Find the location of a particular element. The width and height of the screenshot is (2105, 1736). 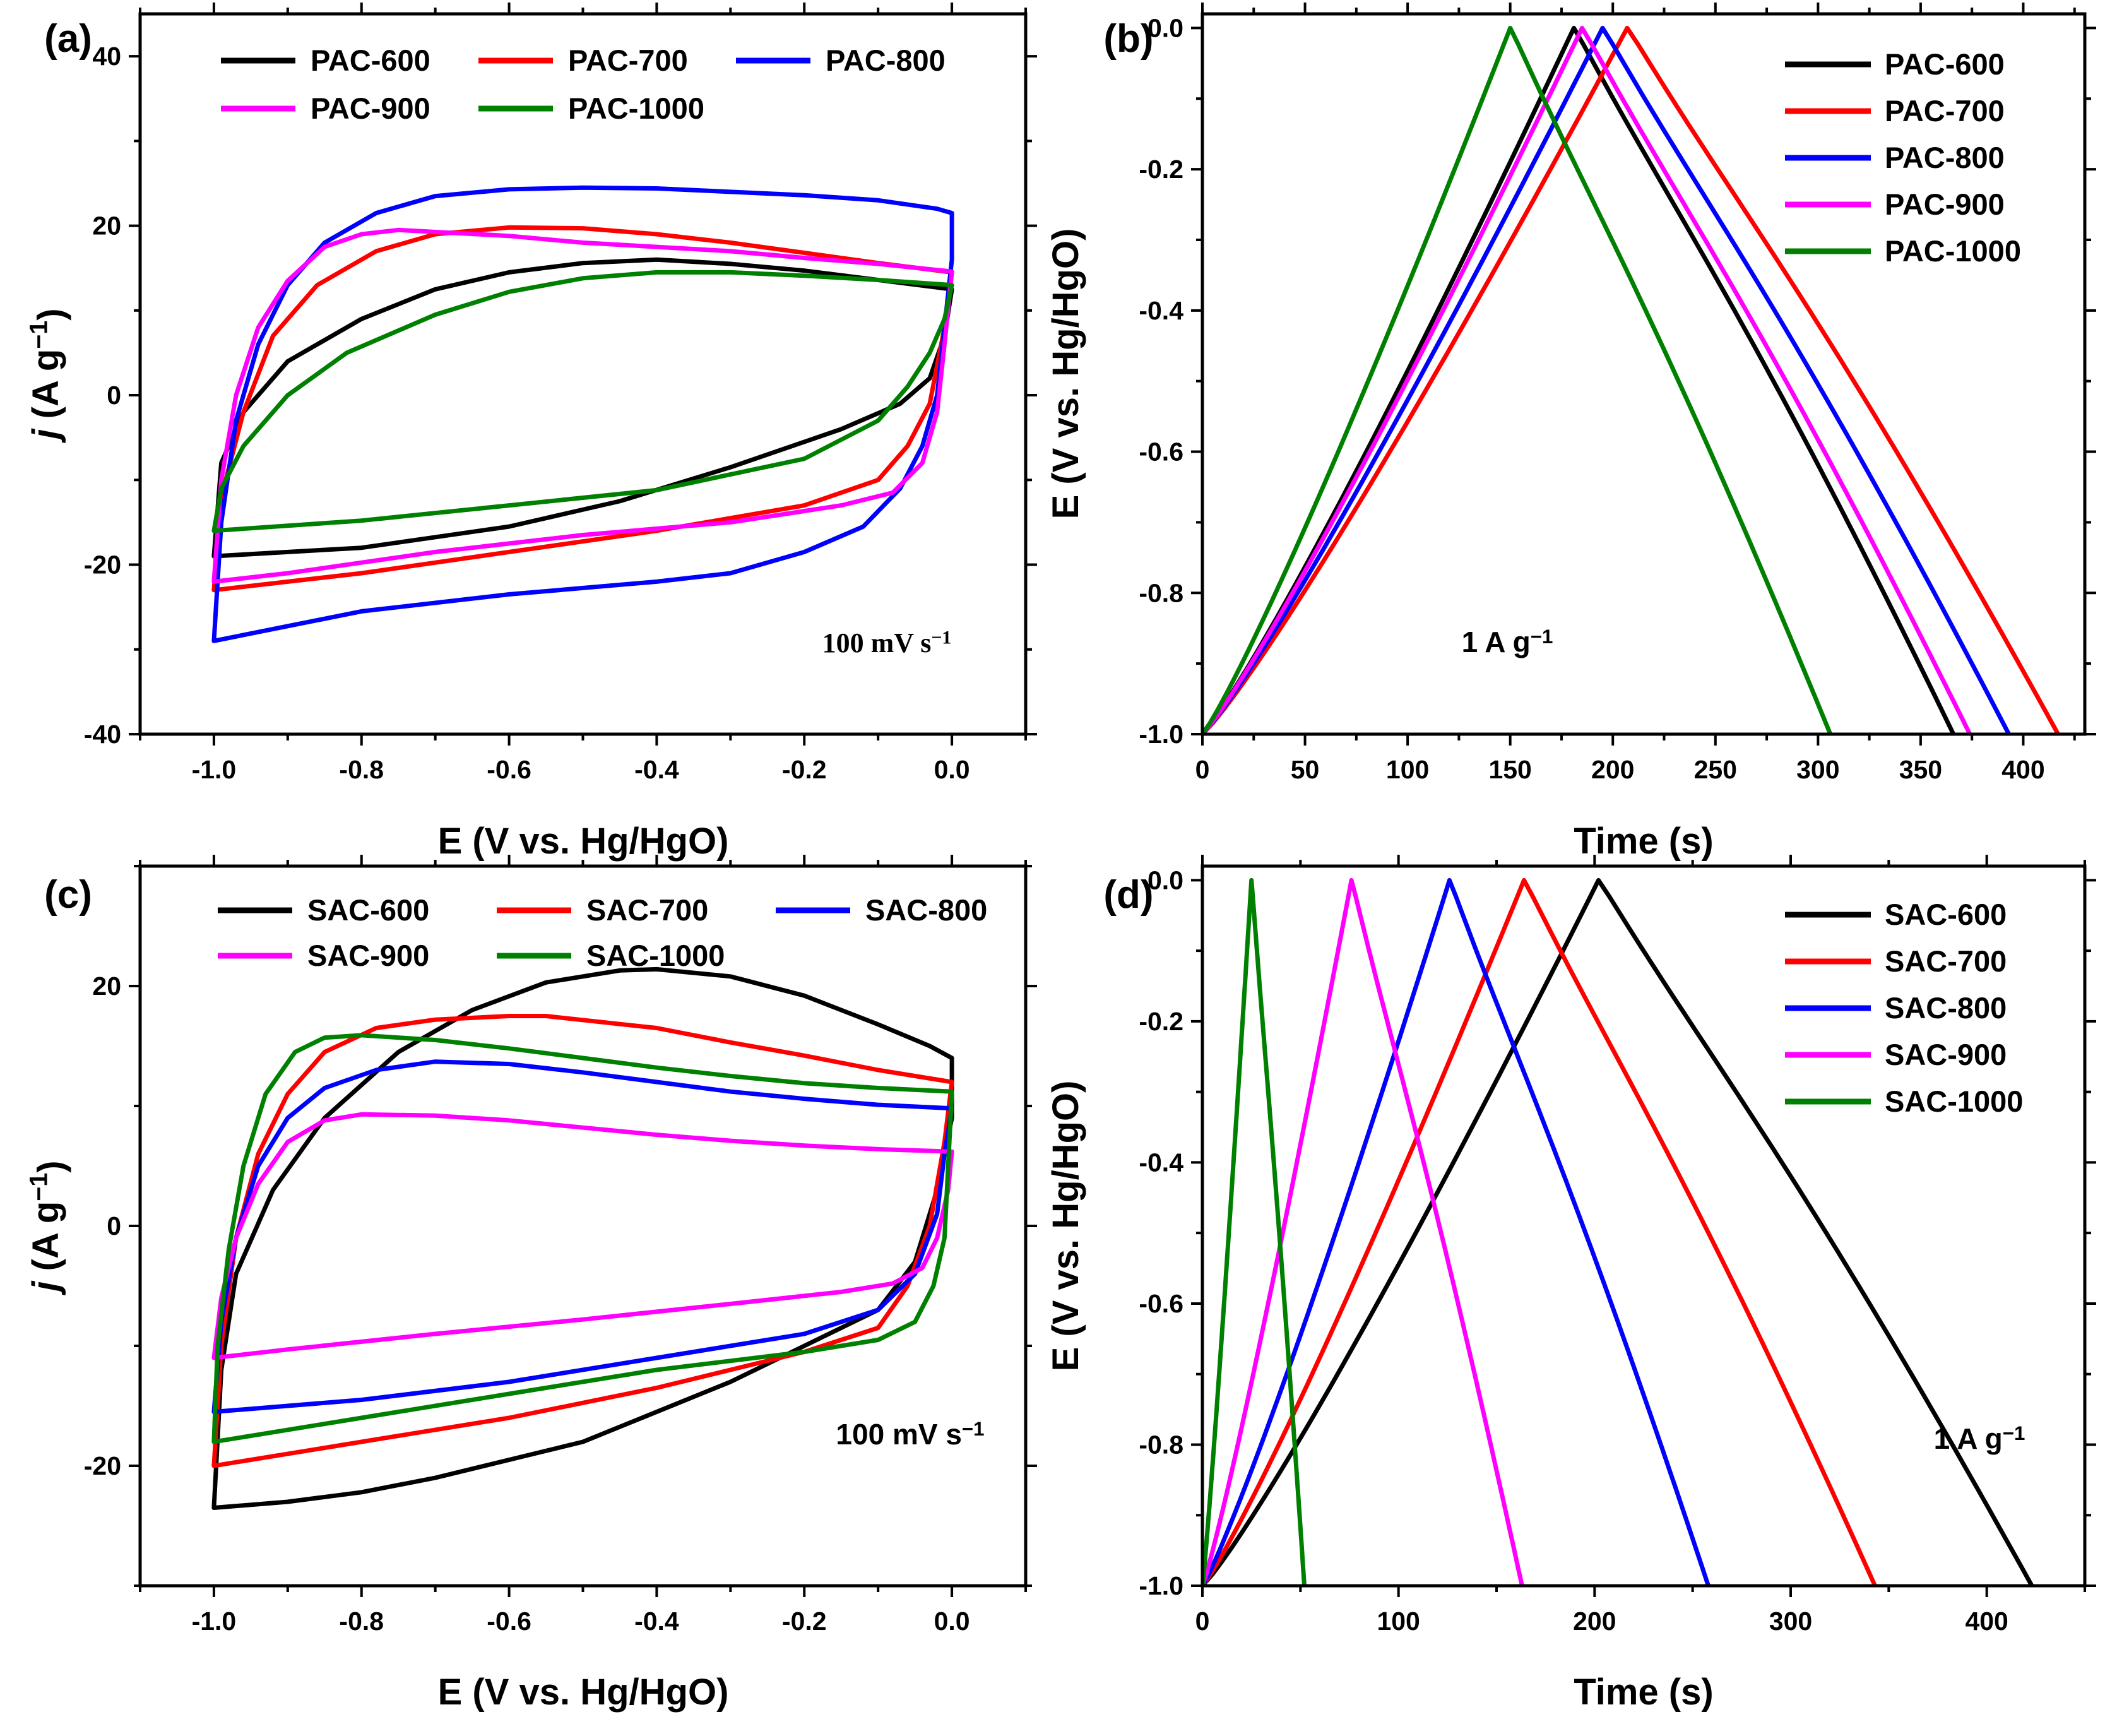

x-tick-label: 350 is located at coordinates (1920, 770).